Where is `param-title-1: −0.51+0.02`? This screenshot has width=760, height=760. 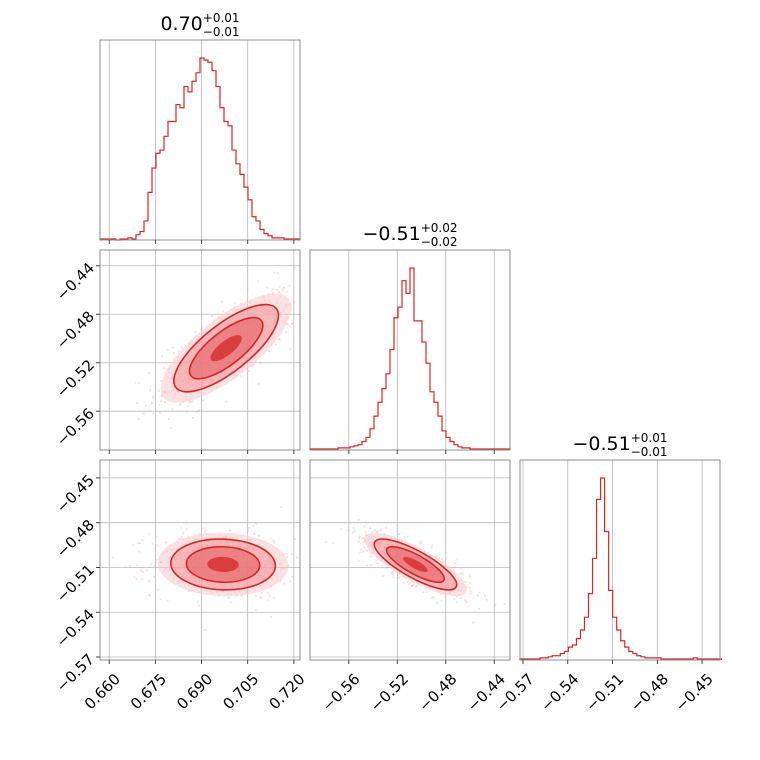
param-title-1: −0.51+0.02 is located at coordinates (409, 233).